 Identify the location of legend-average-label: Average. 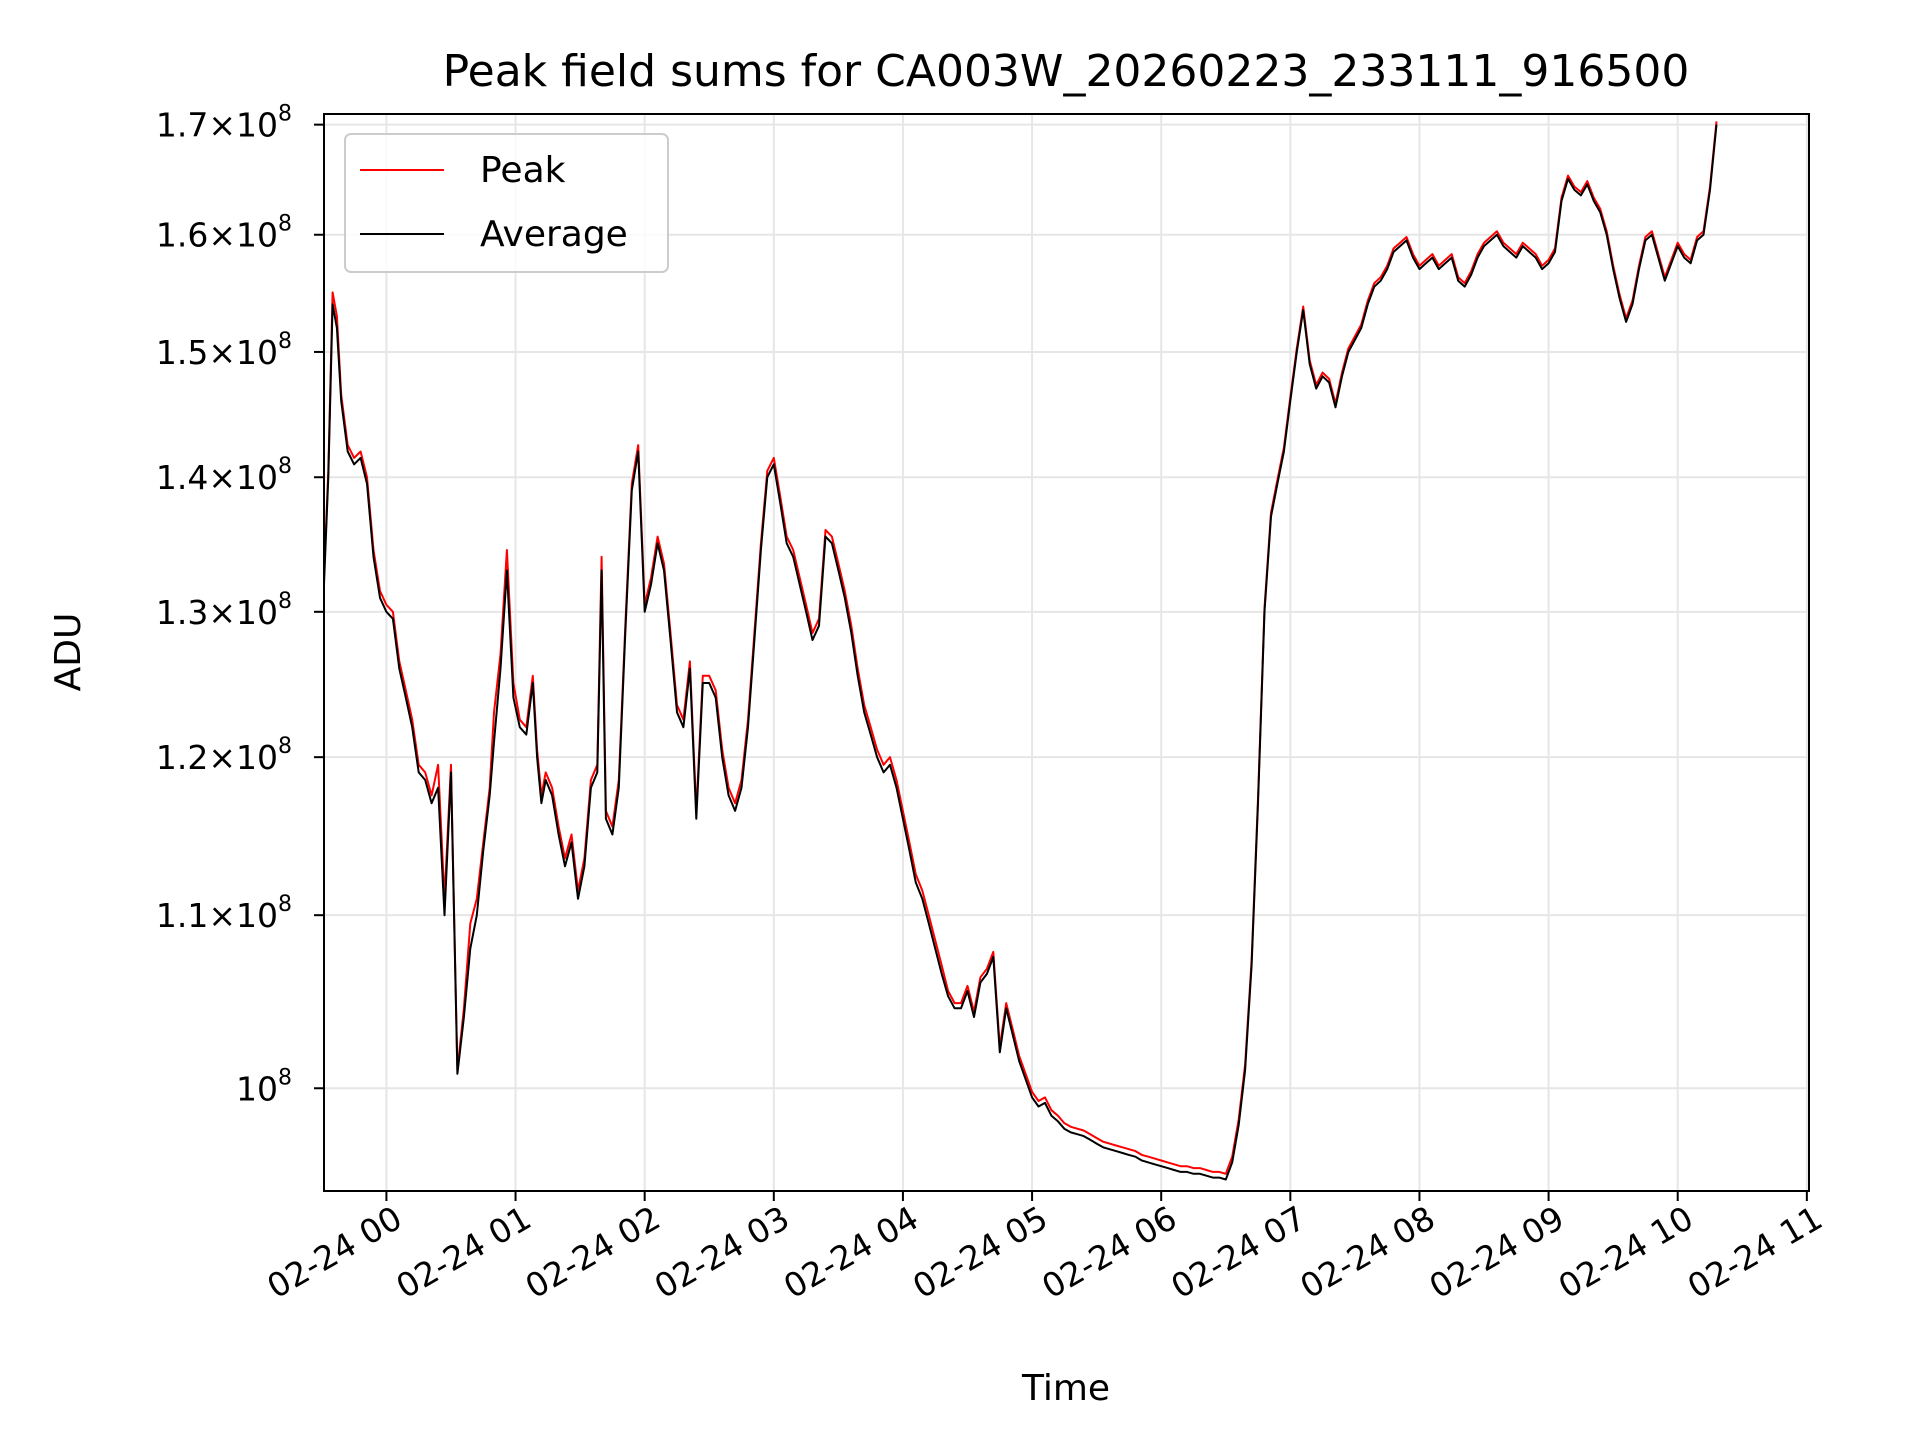
(554, 234).